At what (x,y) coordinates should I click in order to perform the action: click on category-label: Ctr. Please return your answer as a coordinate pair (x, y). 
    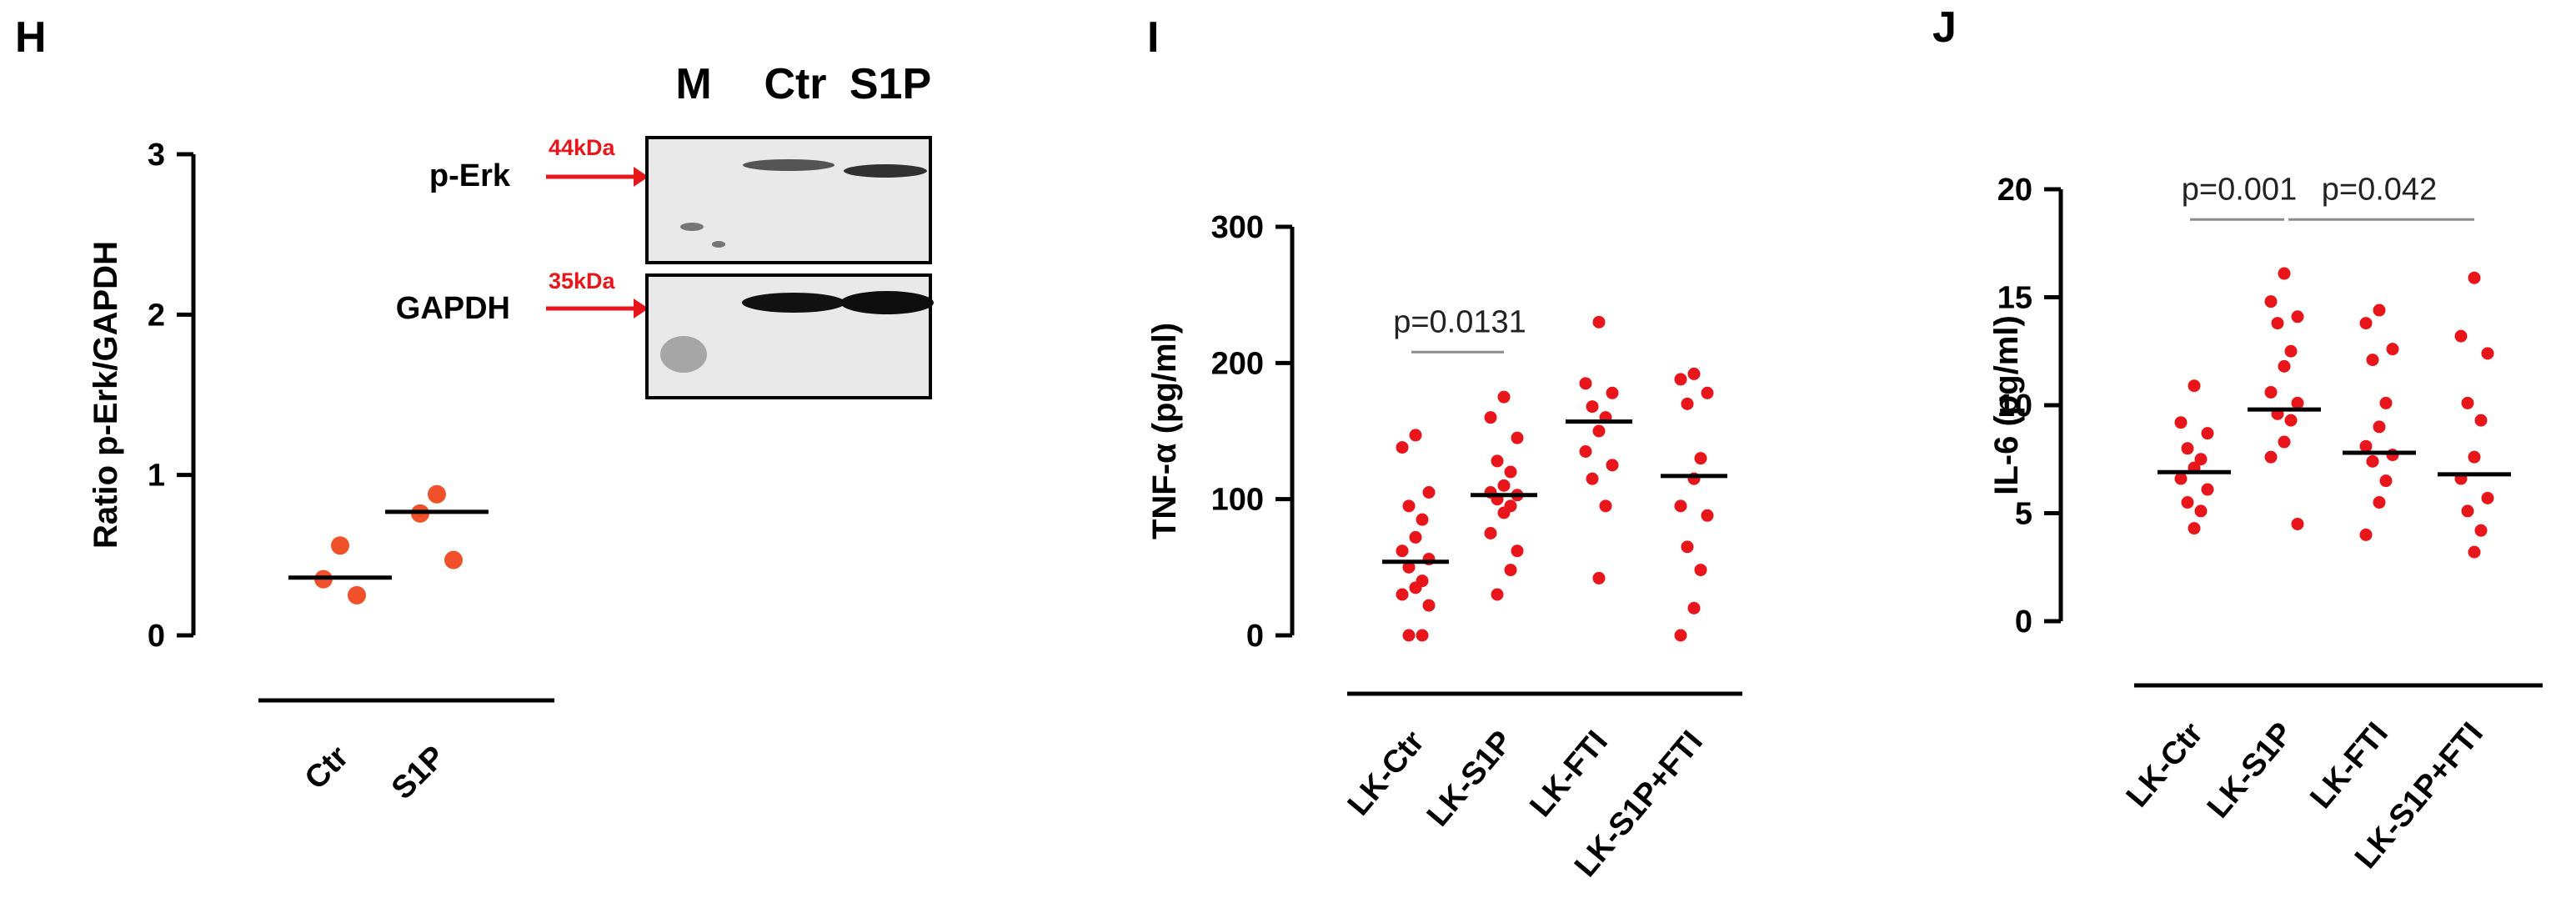
    Looking at the image, I should click on (327, 768).